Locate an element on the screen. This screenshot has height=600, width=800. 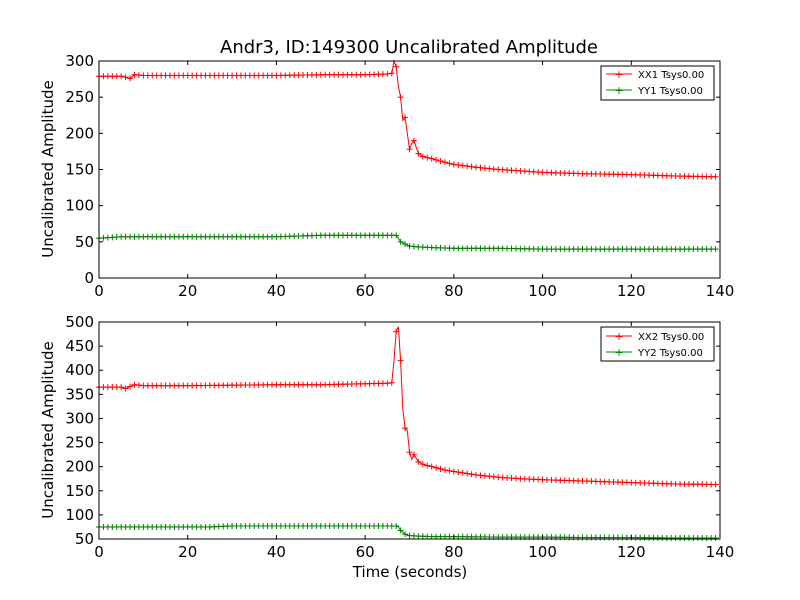
bottom-ylabel: Uncalibrated Amplitude is located at coordinates (48, 429).